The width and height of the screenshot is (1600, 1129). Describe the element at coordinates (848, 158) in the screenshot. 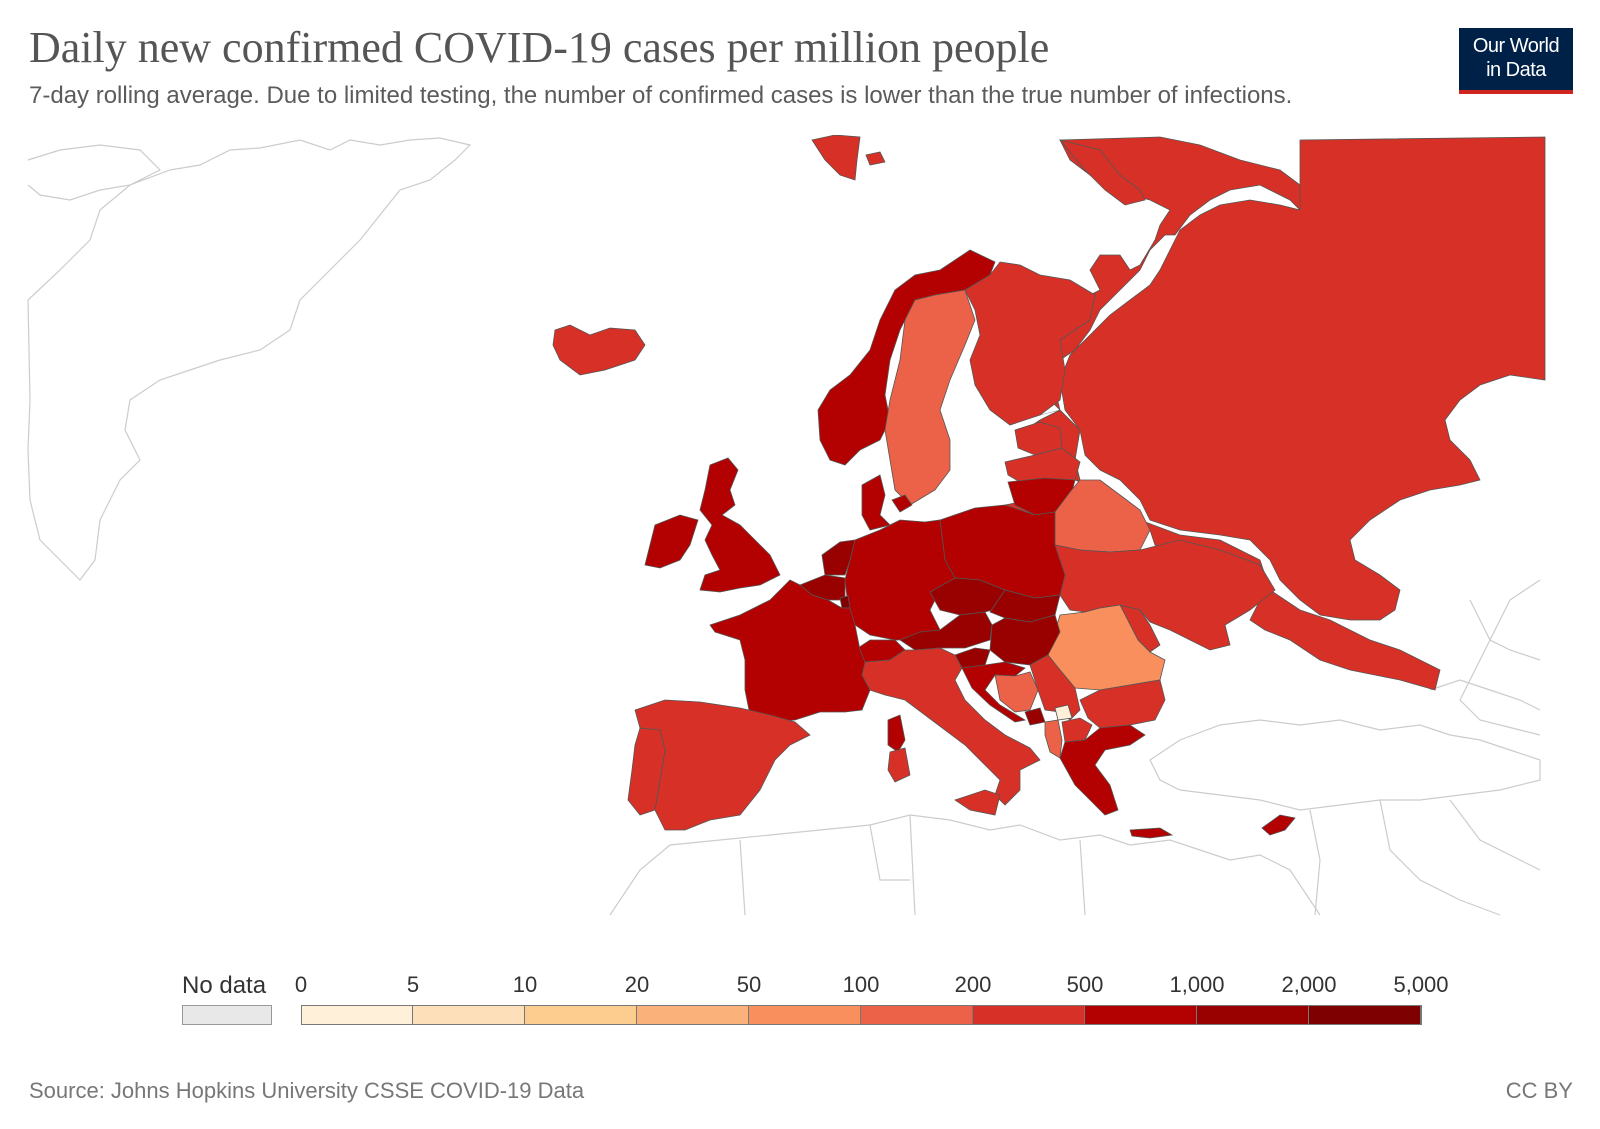

I see `svalbard` at that location.